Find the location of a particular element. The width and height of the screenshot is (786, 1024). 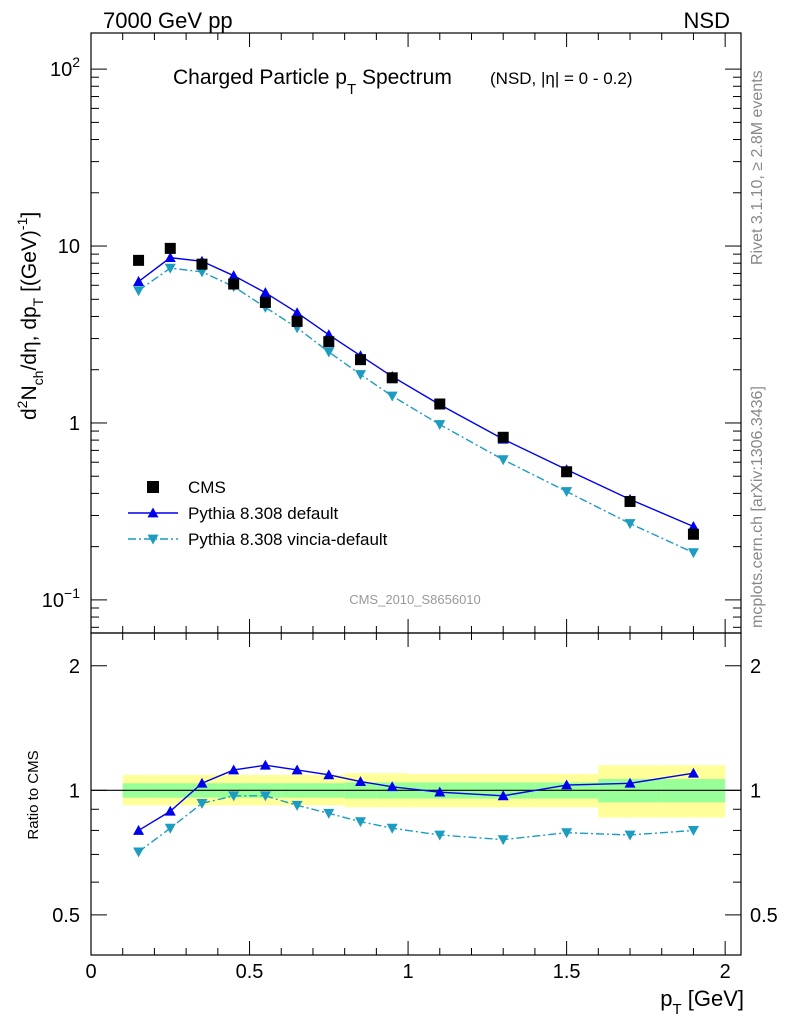

ratio-y-tick-label-right: 0.5 is located at coordinates (764, 916).